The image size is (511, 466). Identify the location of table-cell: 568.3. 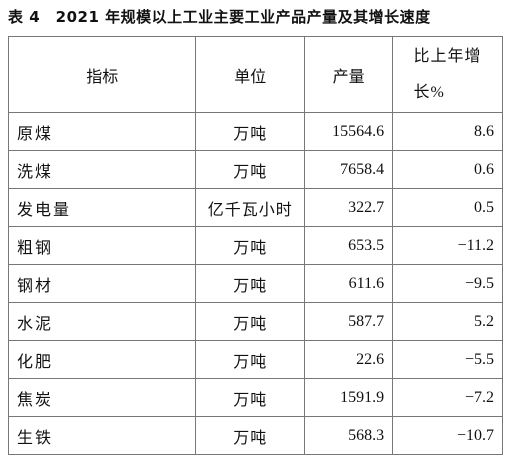
(349, 435).